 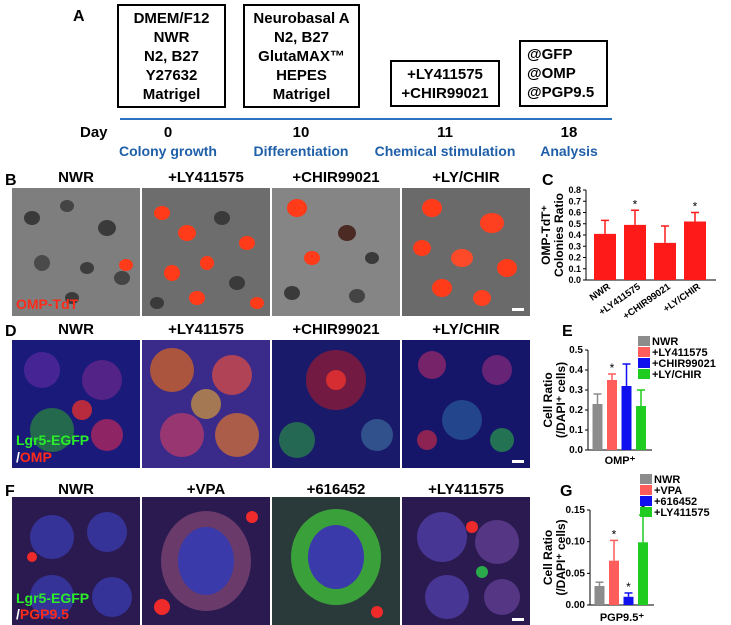 What do you see at coordinates (301, 94) in the screenshot?
I see `box-line: Matrigel` at bounding box center [301, 94].